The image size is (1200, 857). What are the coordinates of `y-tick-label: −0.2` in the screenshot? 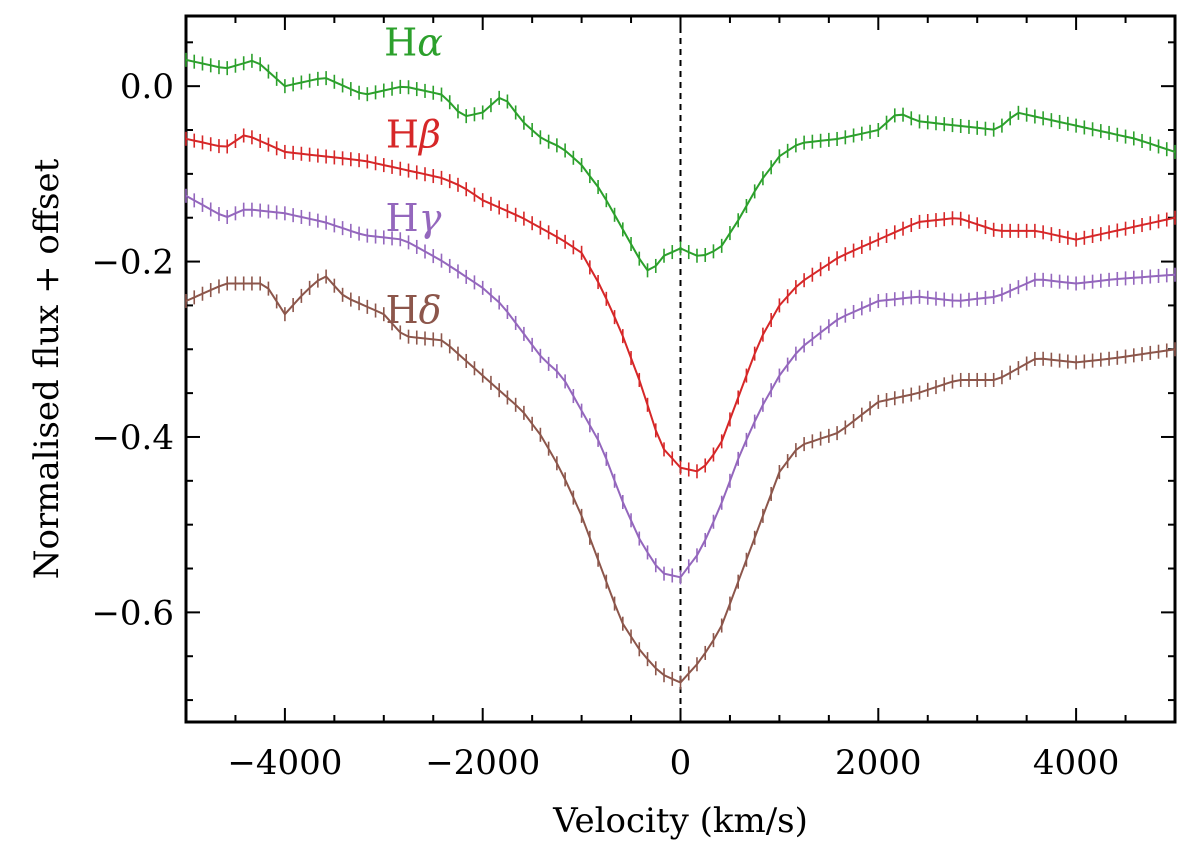 It's located at (132, 263).